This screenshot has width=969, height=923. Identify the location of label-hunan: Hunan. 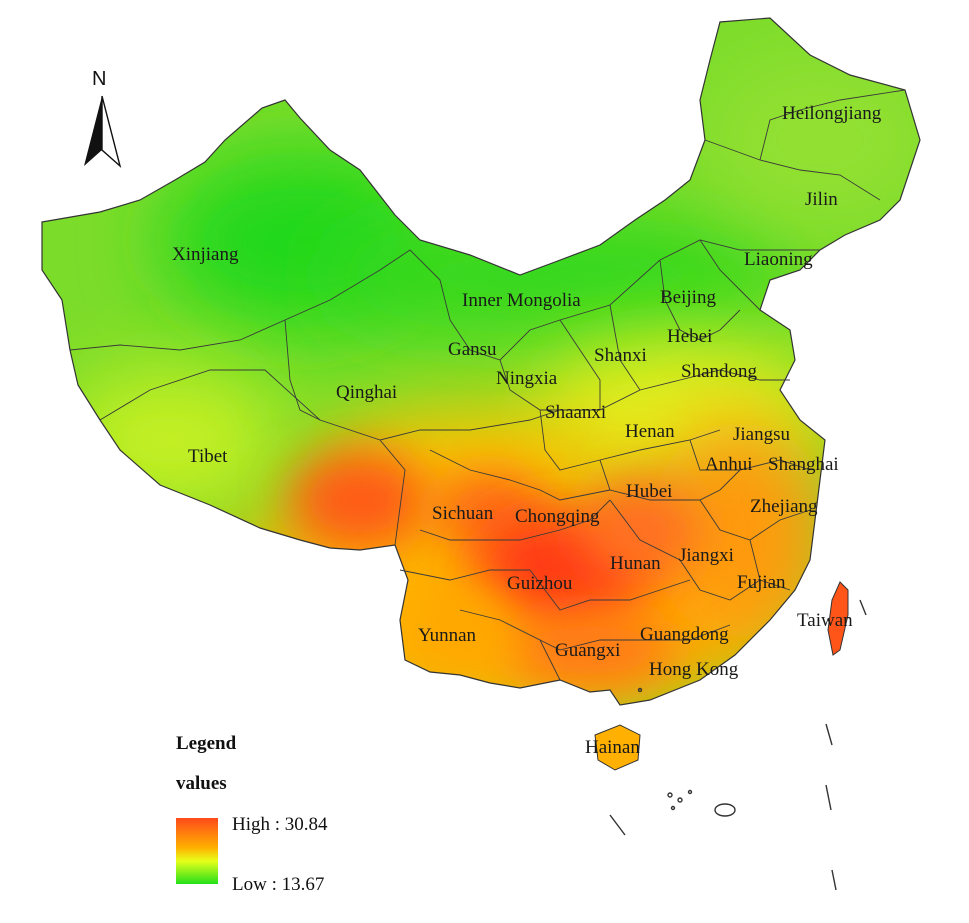
(635, 563).